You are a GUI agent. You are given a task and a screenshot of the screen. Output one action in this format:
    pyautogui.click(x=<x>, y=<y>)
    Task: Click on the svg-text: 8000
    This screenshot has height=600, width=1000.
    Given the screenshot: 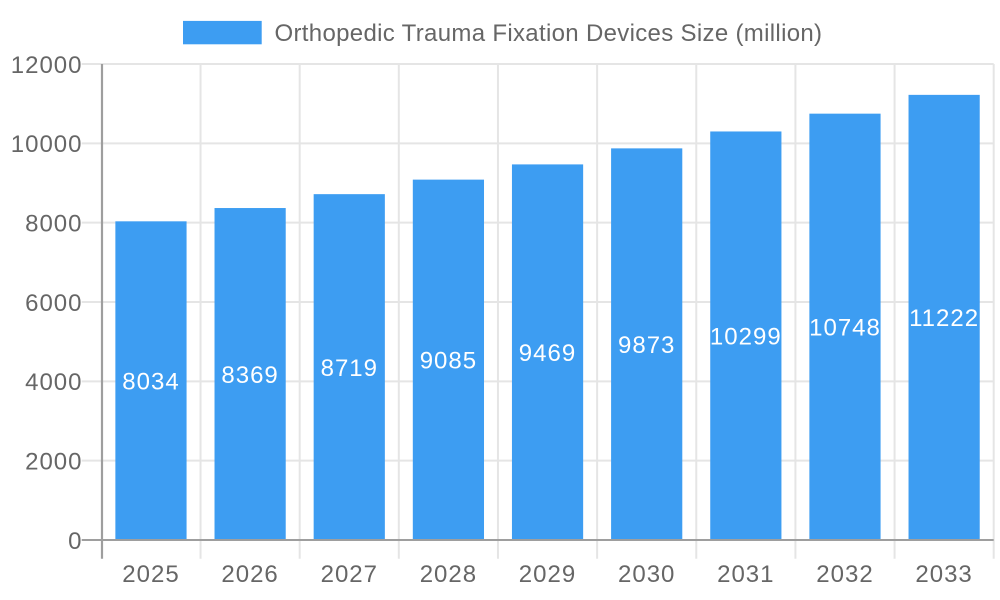 What is the action you would take?
    pyautogui.click(x=53, y=223)
    